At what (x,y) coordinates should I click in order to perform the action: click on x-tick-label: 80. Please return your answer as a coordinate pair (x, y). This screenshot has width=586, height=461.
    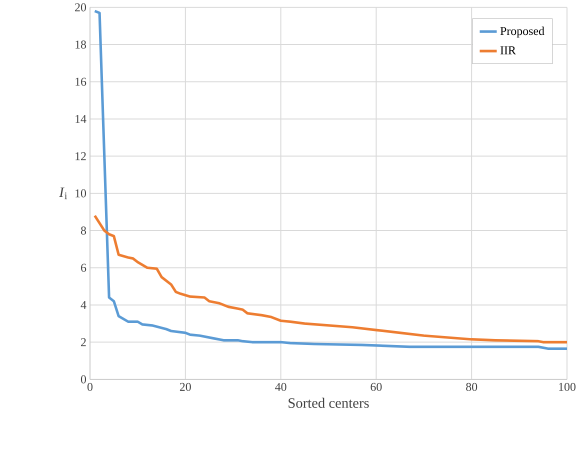
    Looking at the image, I should click on (472, 386).